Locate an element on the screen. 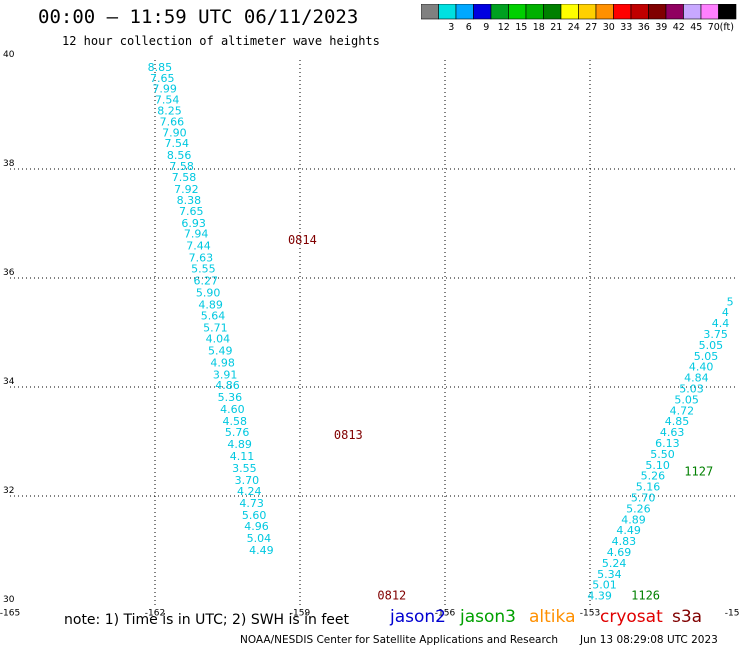 This screenshot has width=740, height=650. legend-tick-label: 12 is located at coordinates (504, 27).